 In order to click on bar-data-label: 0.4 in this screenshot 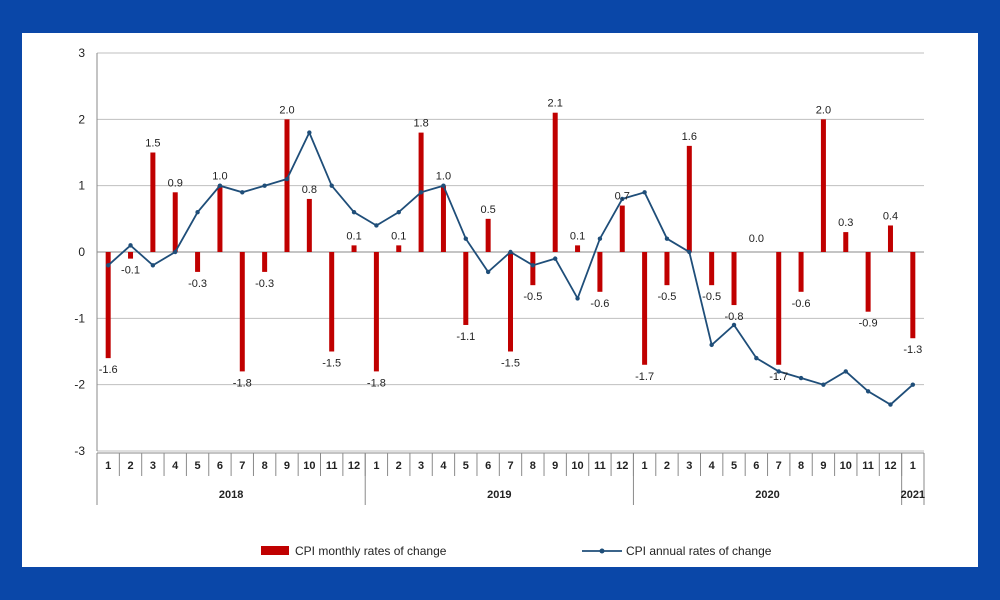, I will do `click(890, 216)`.